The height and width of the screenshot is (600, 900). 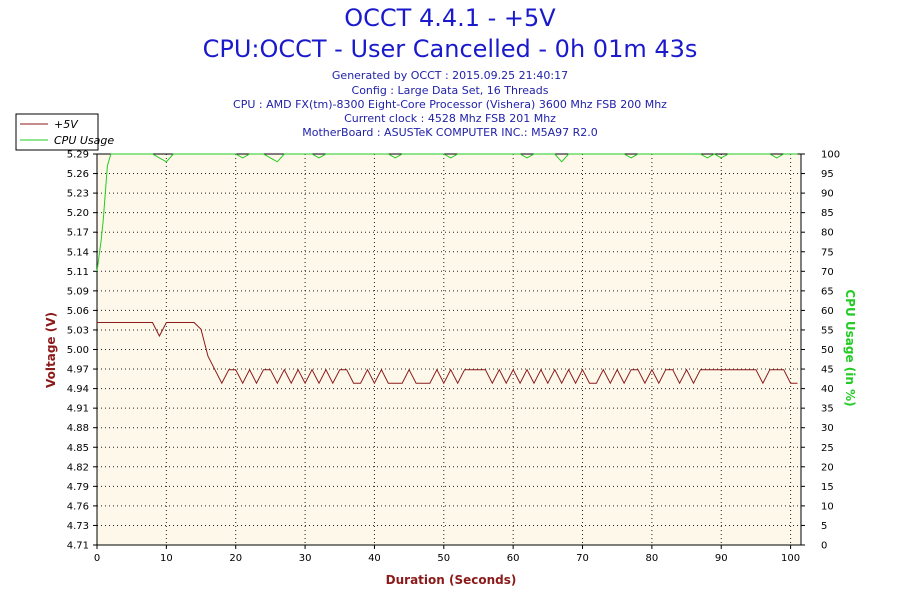 What do you see at coordinates (827, 194) in the screenshot?
I see `y2-tick-label: 90` at bounding box center [827, 194].